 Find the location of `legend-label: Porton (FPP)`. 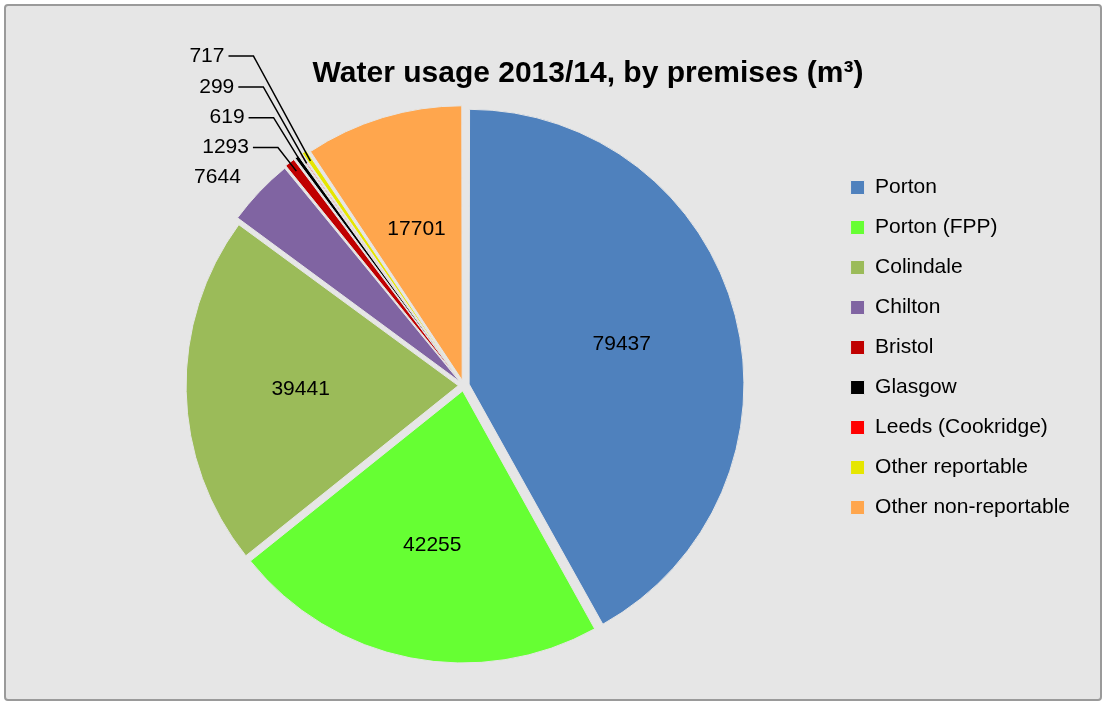

legend-label: Porton (FPP) is located at coordinates (936, 226).